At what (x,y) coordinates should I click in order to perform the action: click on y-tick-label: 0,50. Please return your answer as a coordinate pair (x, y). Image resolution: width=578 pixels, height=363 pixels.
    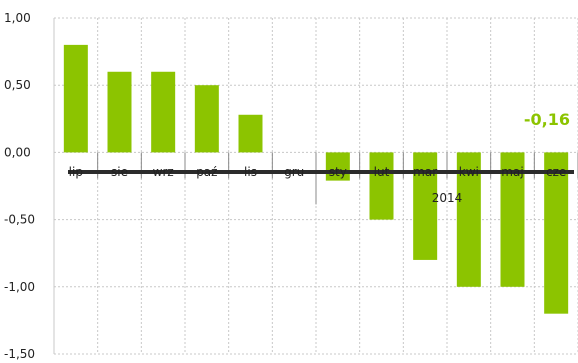
    Looking at the image, I should click on (17, 85).